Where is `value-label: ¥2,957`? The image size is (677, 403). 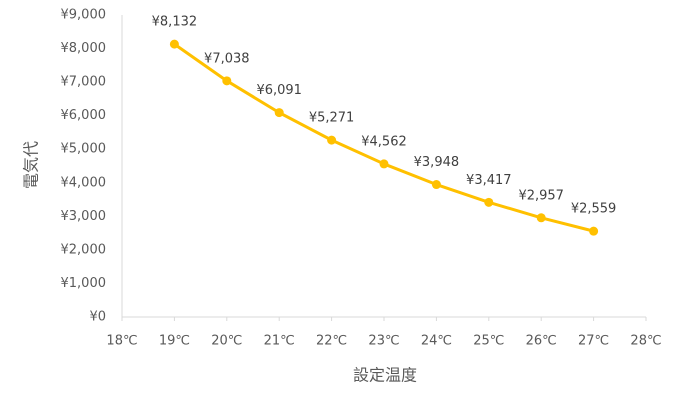 value-label: ¥2,957 is located at coordinates (541, 195).